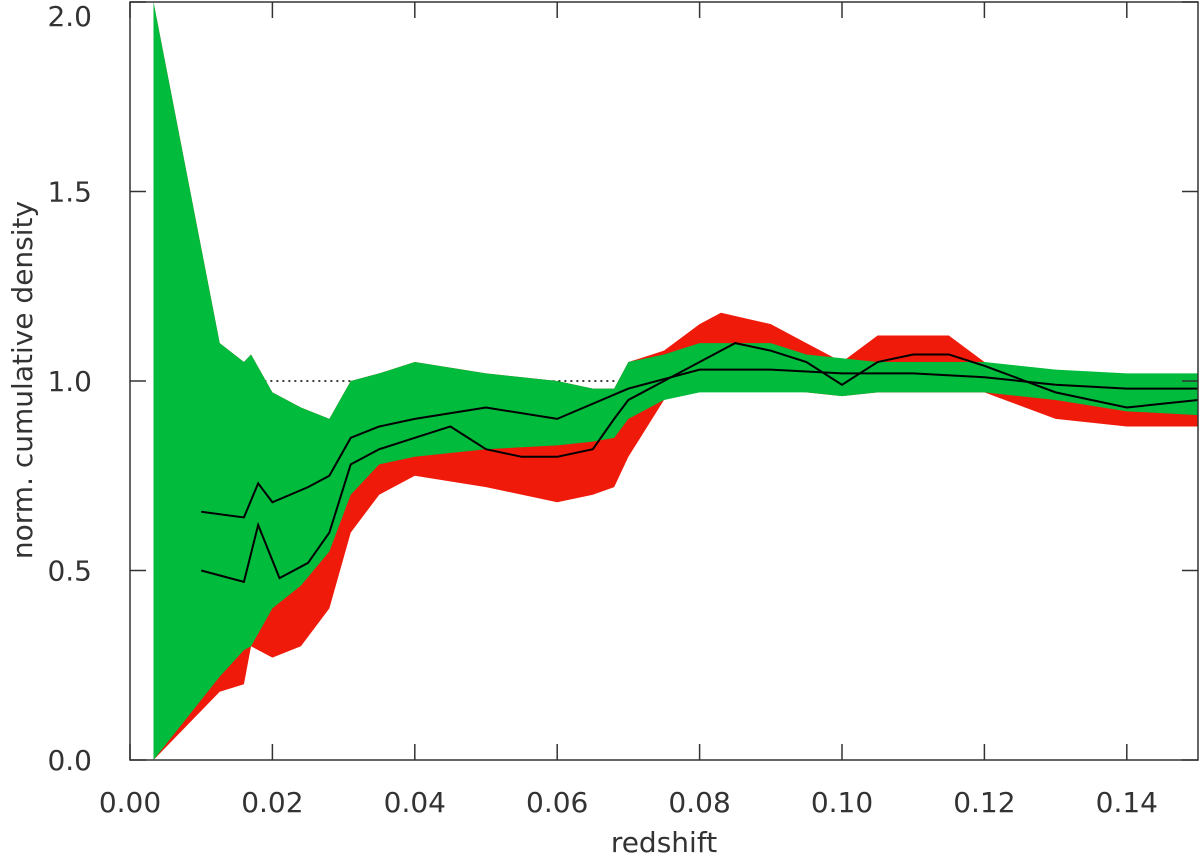 The image size is (1200, 860). What do you see at coordinates (69, 760) in the screenshot?
I see `y-tick-label: 0.0` at bounding box center [69, 760].